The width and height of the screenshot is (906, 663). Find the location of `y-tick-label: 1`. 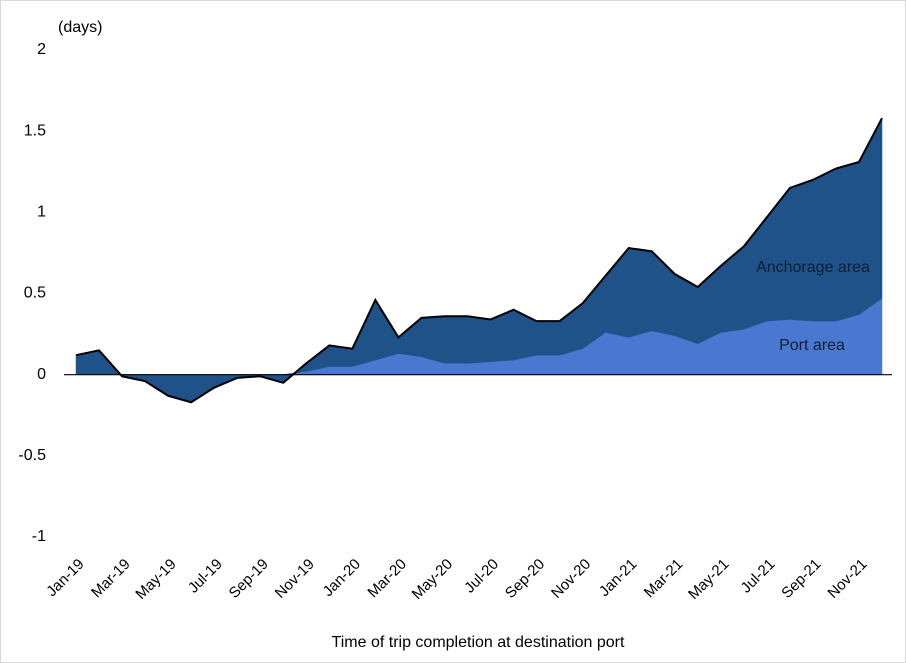

y-tick-label: 1 is located at coordinates (41, 212).